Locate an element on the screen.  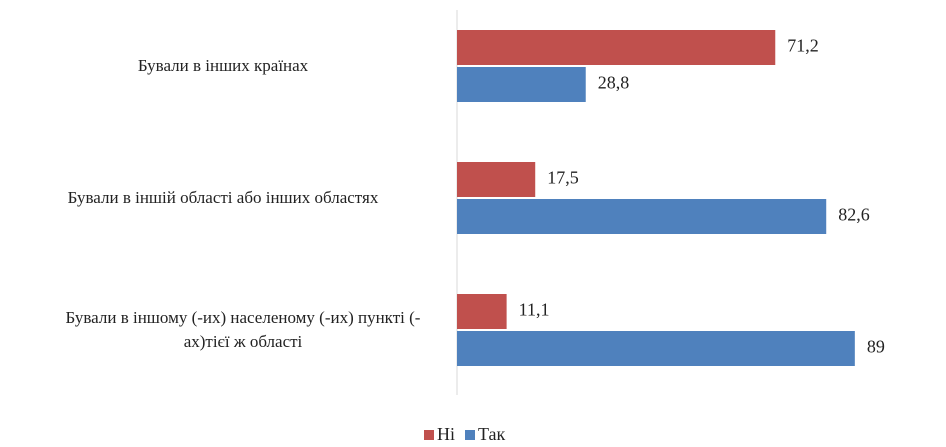
category-label: Бували в інших країнах is located at coordinates (223, 65).